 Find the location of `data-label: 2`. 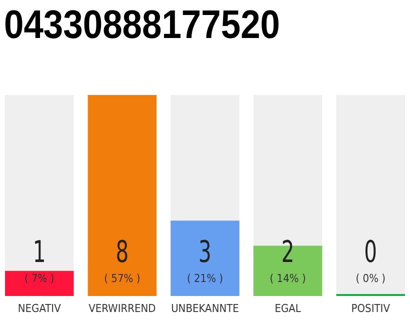

data-label: 2 is located at coordinates (287, 252).